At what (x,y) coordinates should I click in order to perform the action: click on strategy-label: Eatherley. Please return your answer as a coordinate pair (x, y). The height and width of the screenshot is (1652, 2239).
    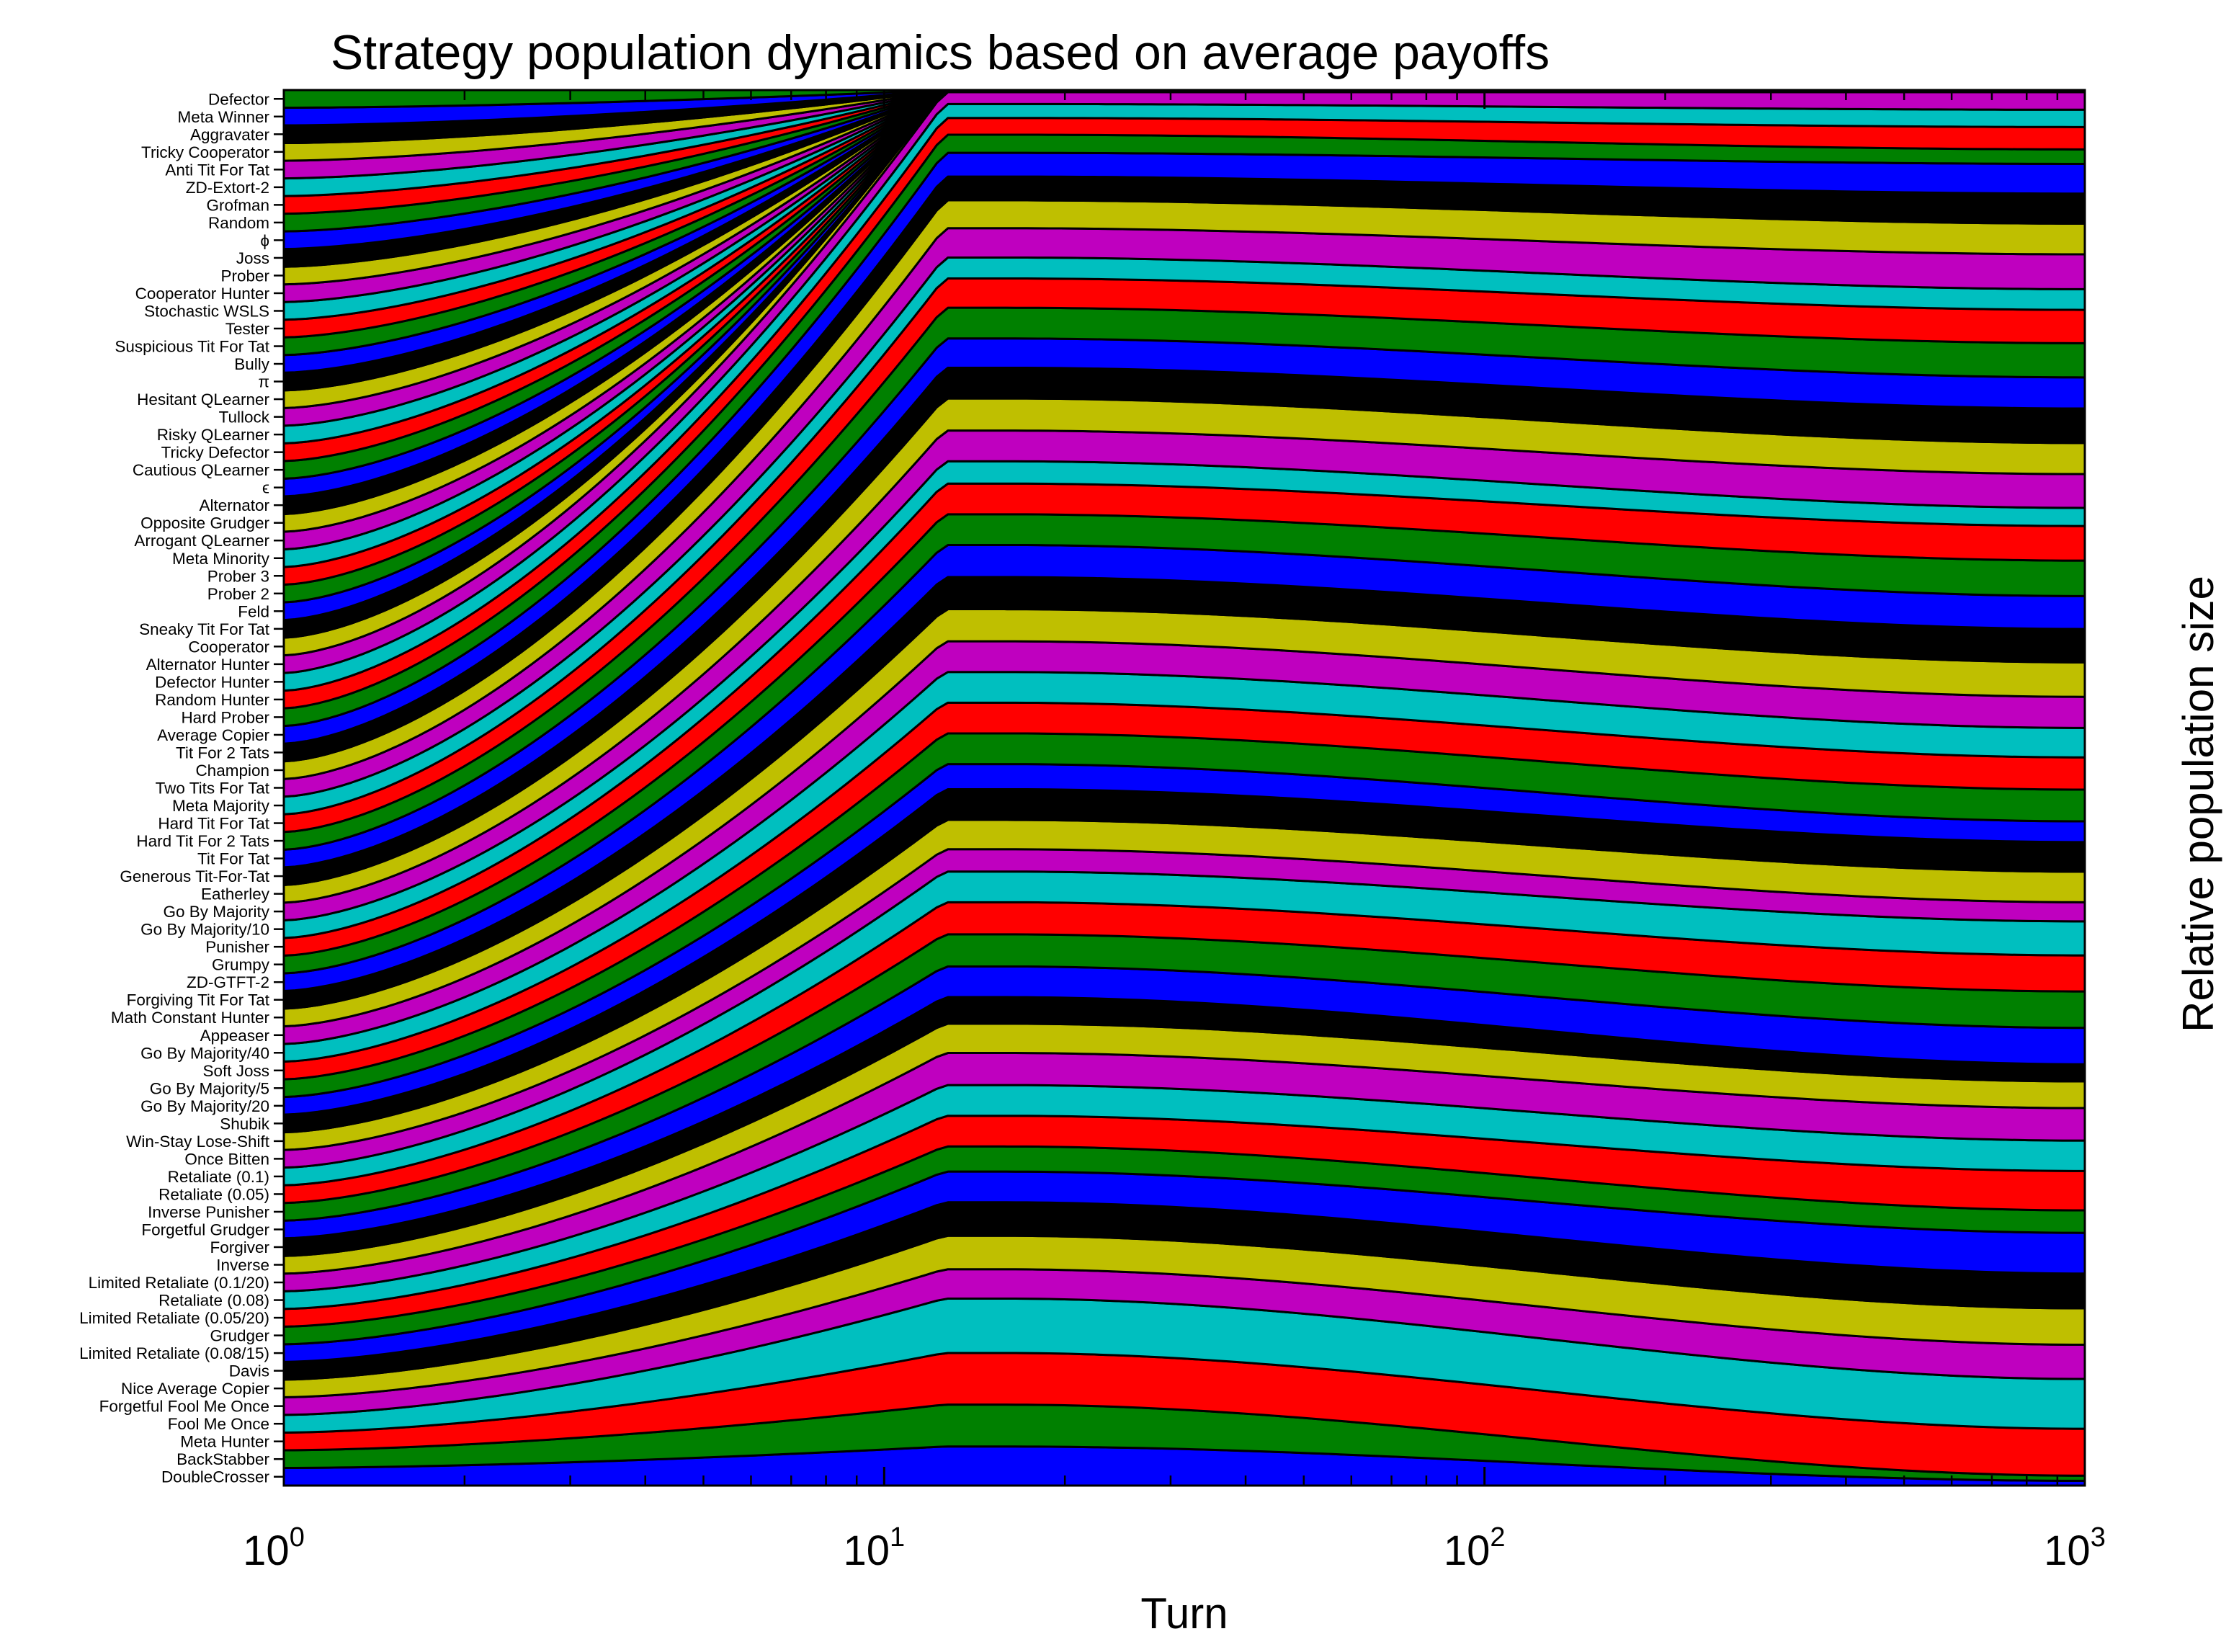
    Looking at the image, I should click on (235, 894).